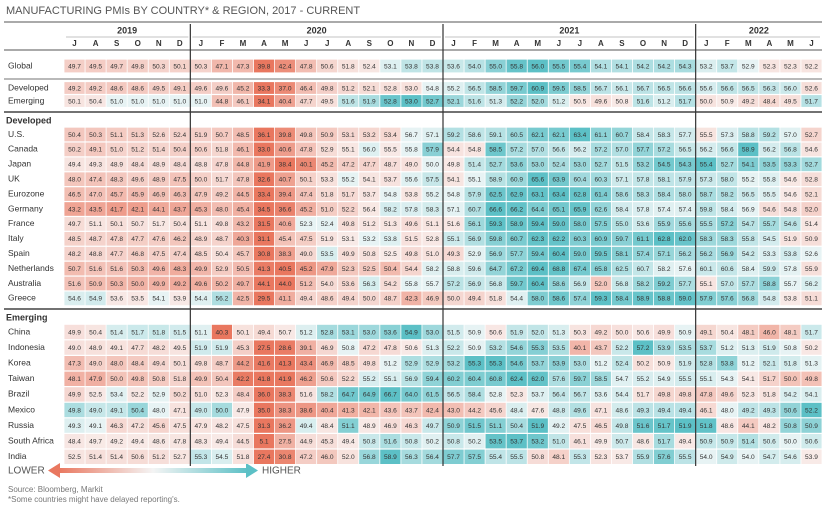 The image size is (828, 509). What do you see at coordinates (264, 363) in the screenshot?
I see `cell-value: 41.6` at bounding box center [264, 363].